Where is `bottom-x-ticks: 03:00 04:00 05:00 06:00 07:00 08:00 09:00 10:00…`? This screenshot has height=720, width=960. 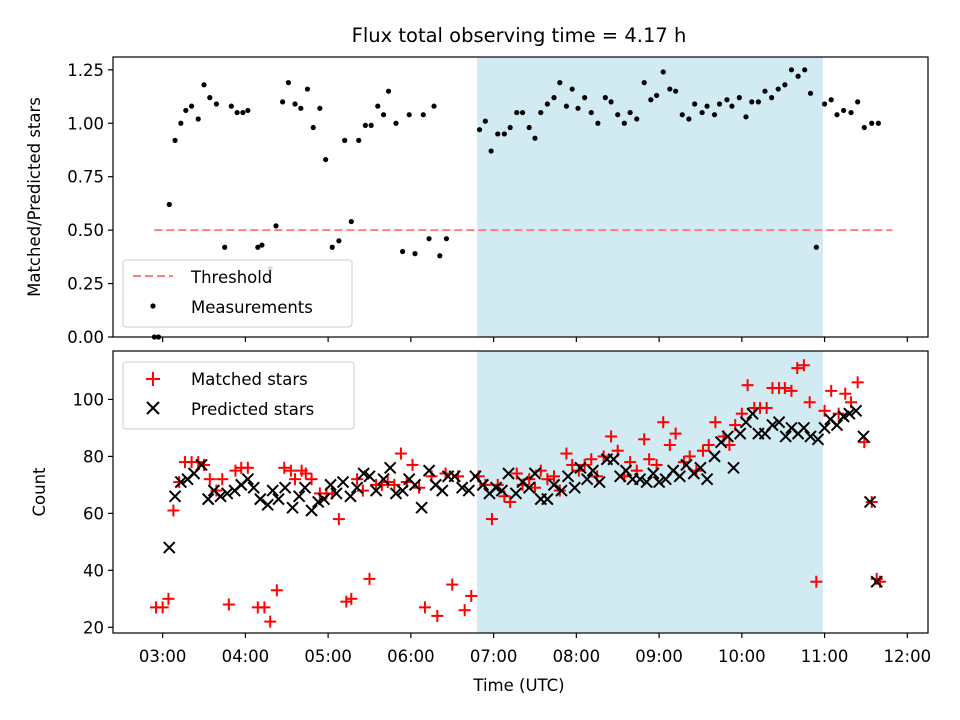
bottom-x-ticks: 03:00 04:00 05:00 06:00 07:00 08:00 09:00 10:00… is located at coordinates (535, 649).